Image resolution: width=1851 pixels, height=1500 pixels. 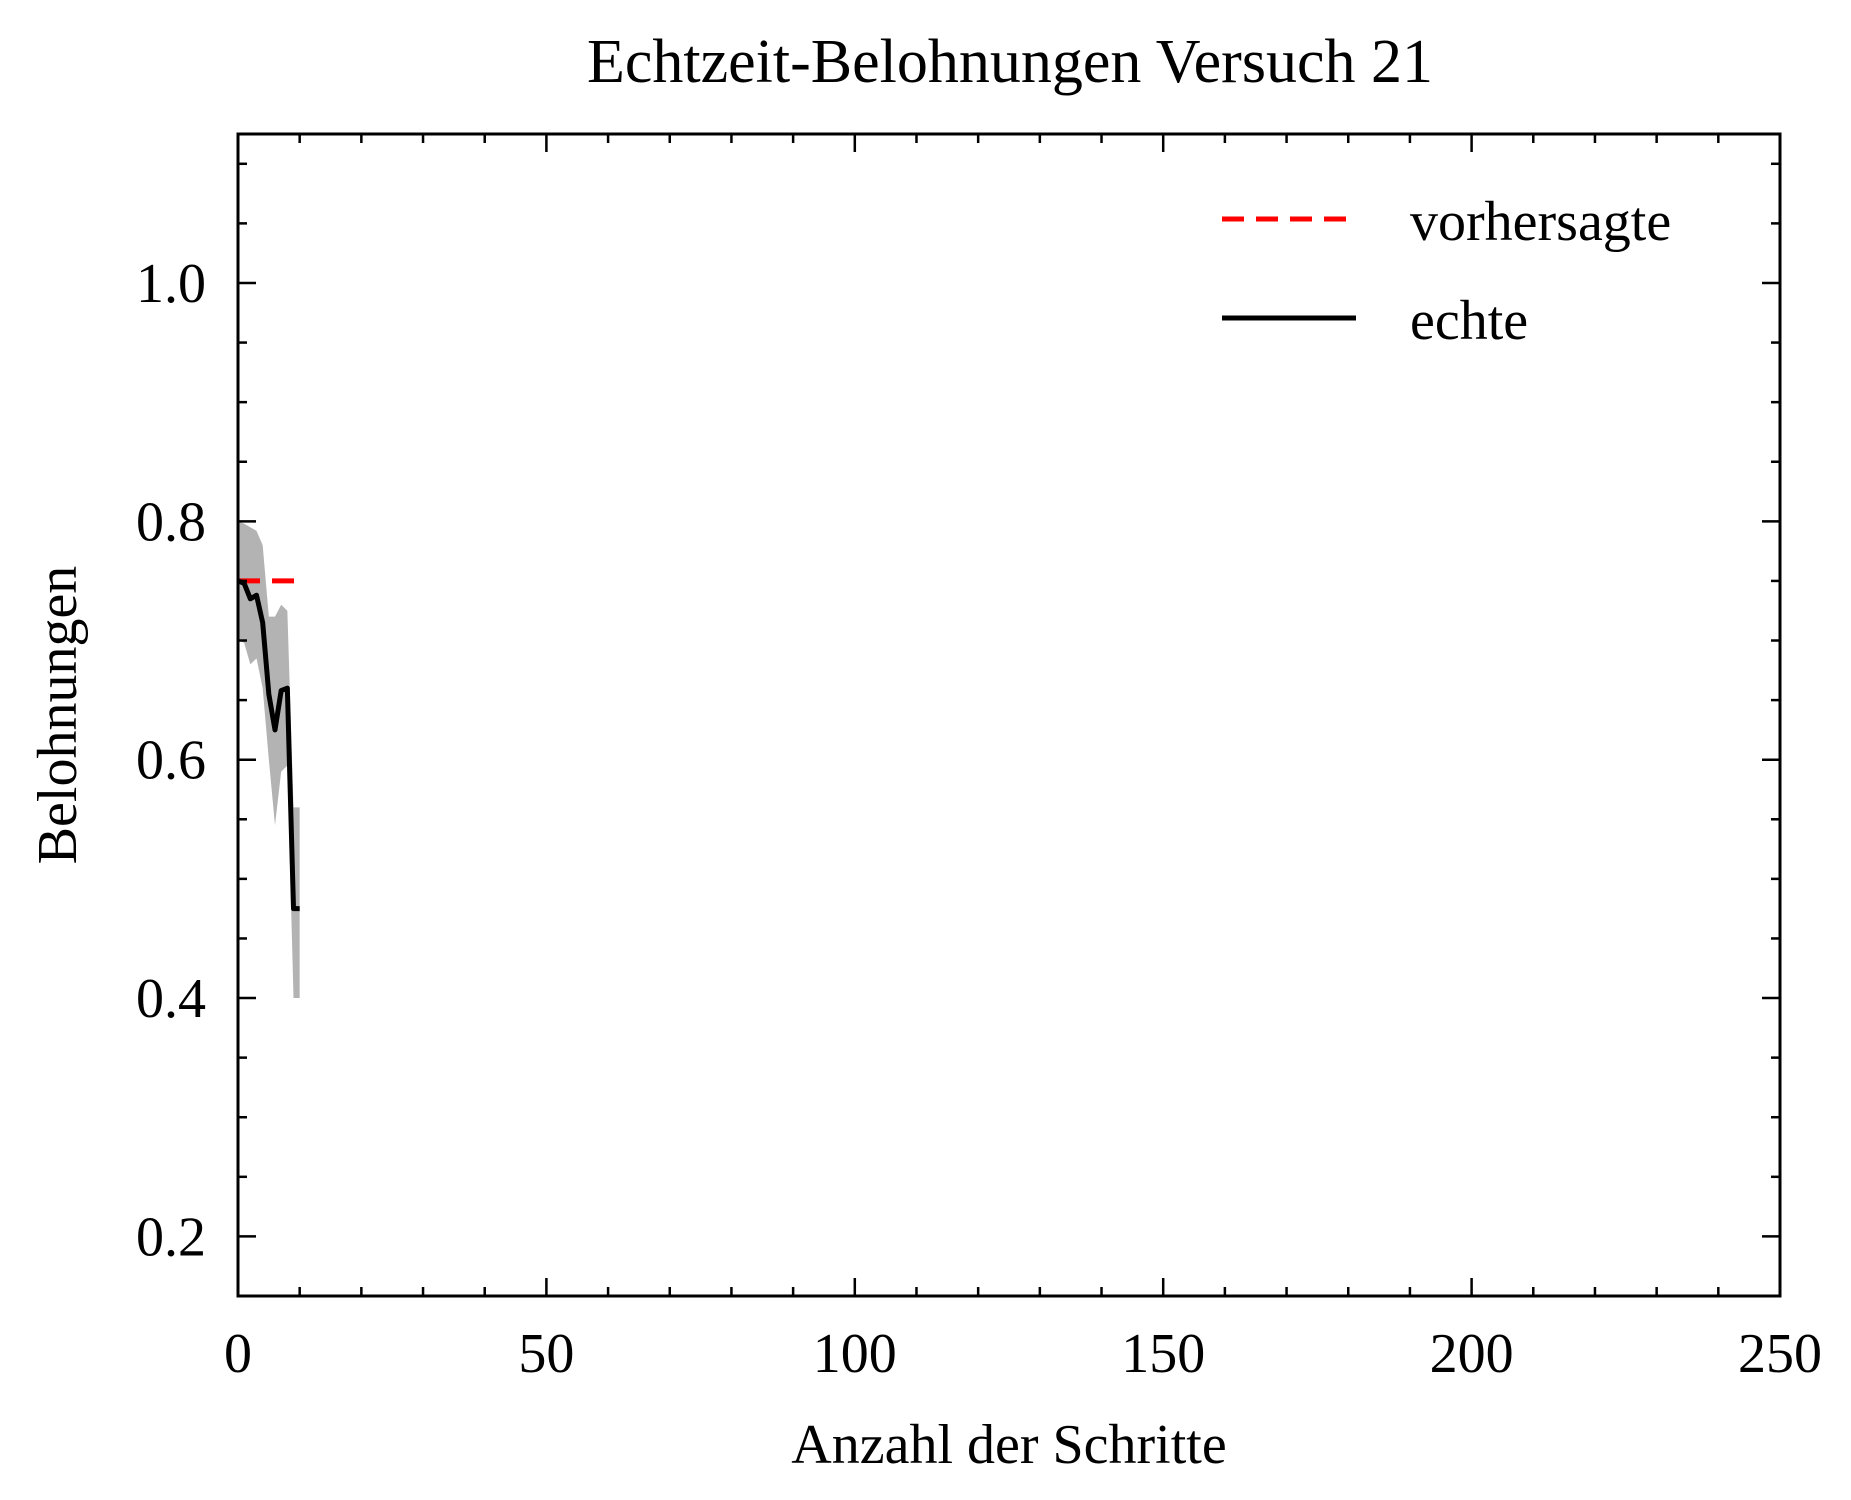 I want to click on y-tick-label: 0.6, so click(x=171, y=761).